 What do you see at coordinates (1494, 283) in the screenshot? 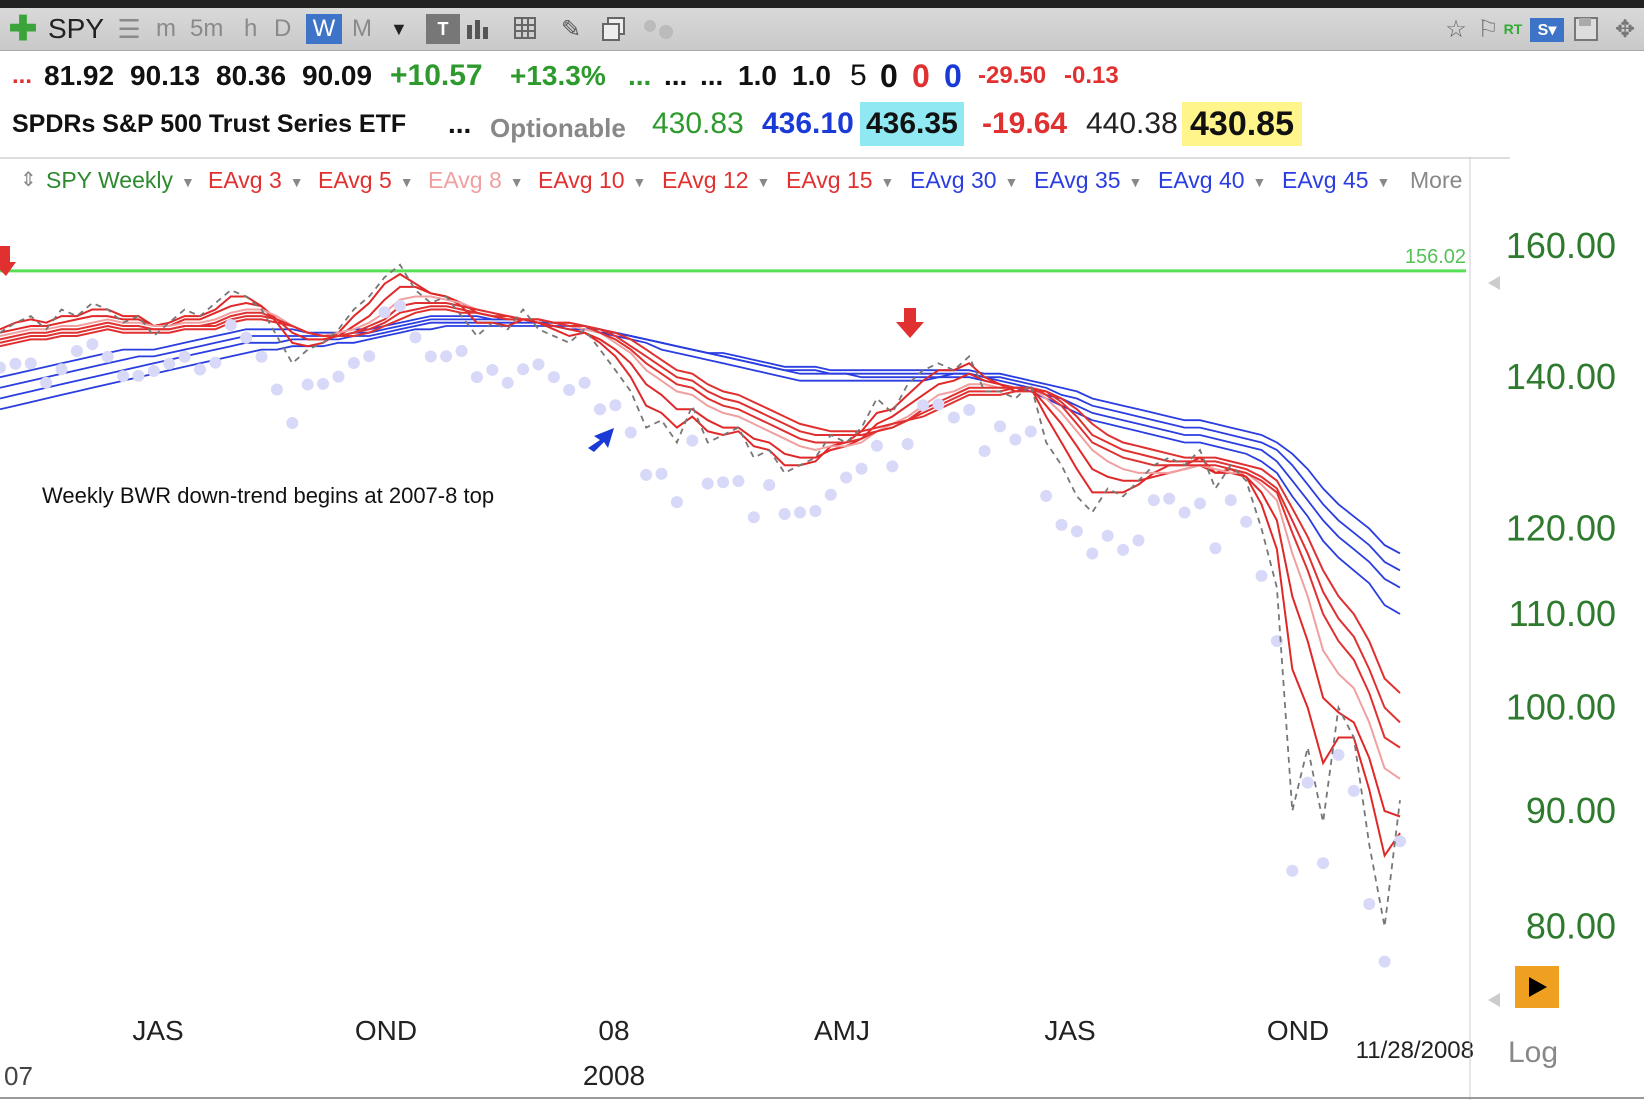
I see `axis-marker-icon` at bounding box center [1494, 283].